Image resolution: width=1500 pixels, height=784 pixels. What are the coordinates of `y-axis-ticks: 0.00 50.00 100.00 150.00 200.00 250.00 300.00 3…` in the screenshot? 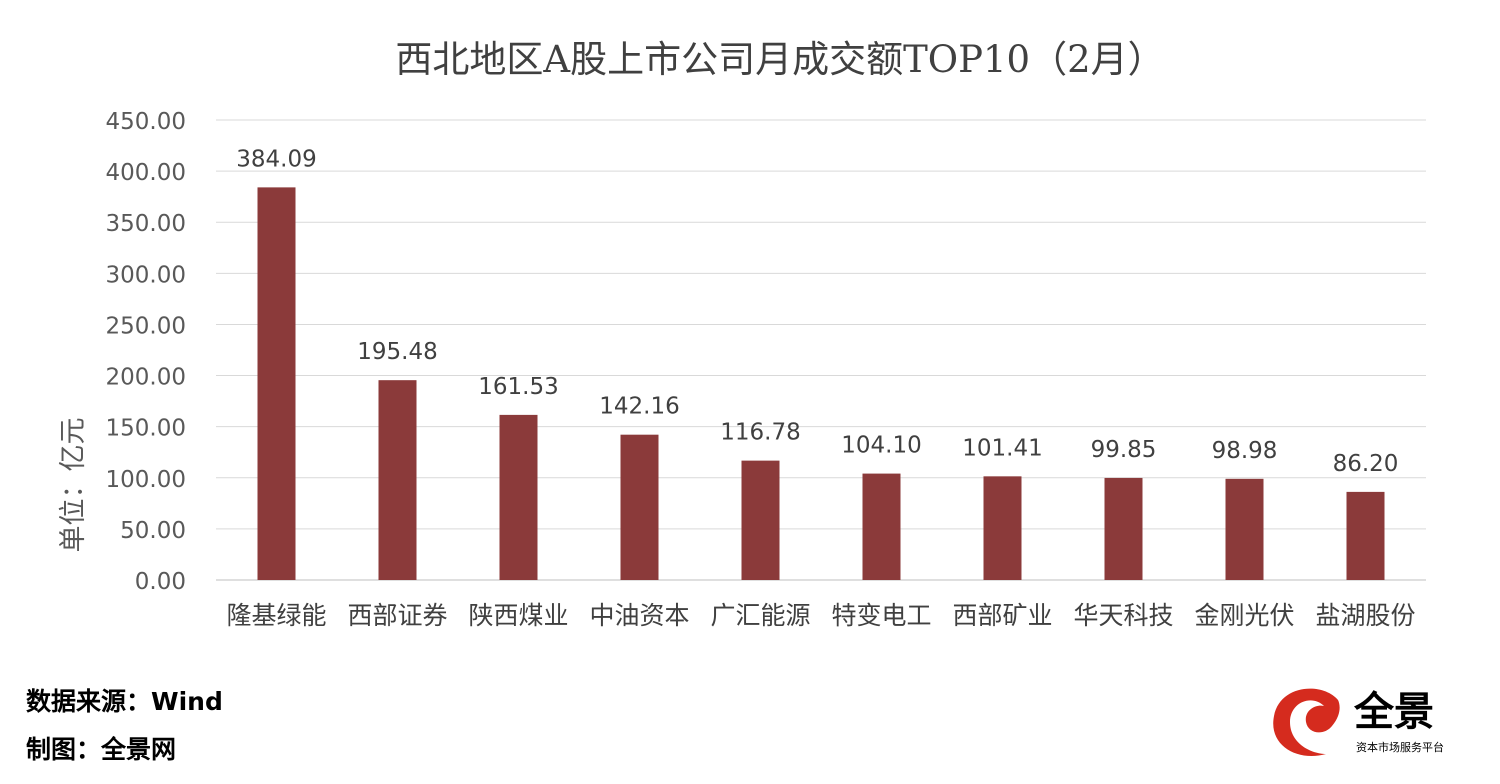 It's located at (146, 352).